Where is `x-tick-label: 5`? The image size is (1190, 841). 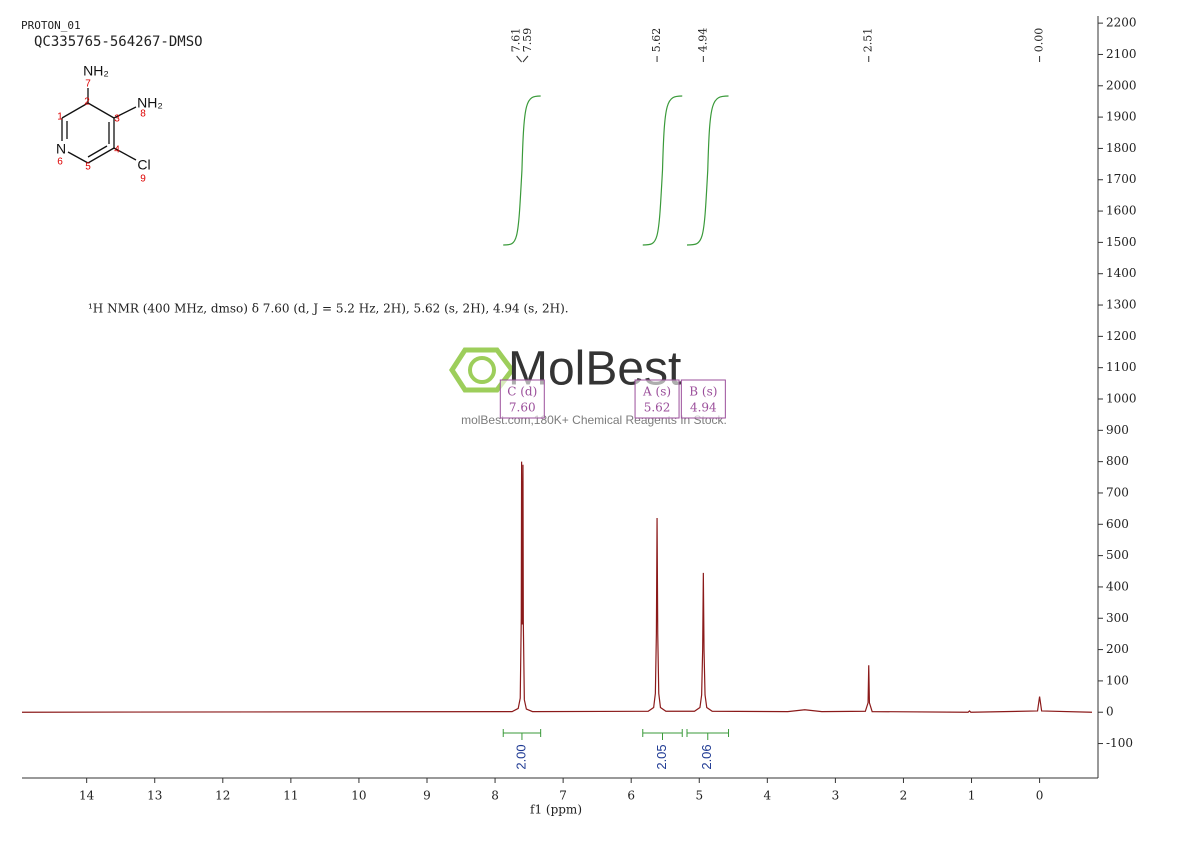 x-tick-label: 5 is located at coordinates (699, 796).